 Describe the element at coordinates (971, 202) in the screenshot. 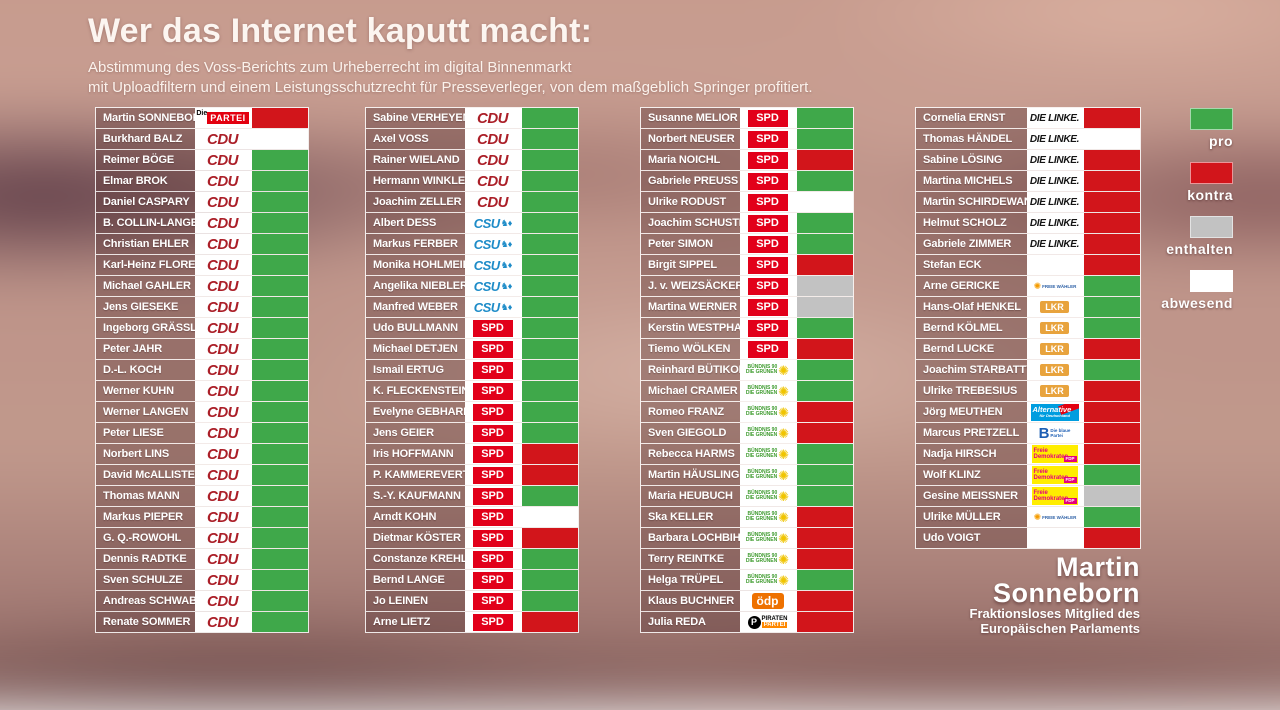

I see `mep-name: Martin SCHIRDEWAN` at that location.